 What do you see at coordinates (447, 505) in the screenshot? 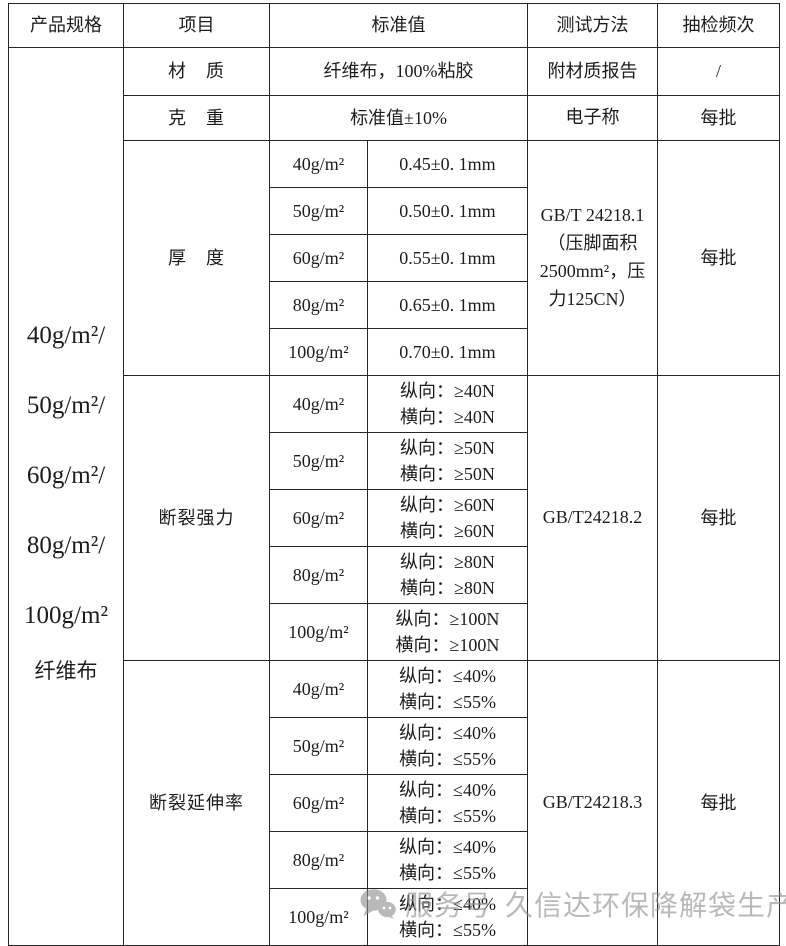
I see `value-md: 纵向：≥60N` at bounding box center [447, 505].